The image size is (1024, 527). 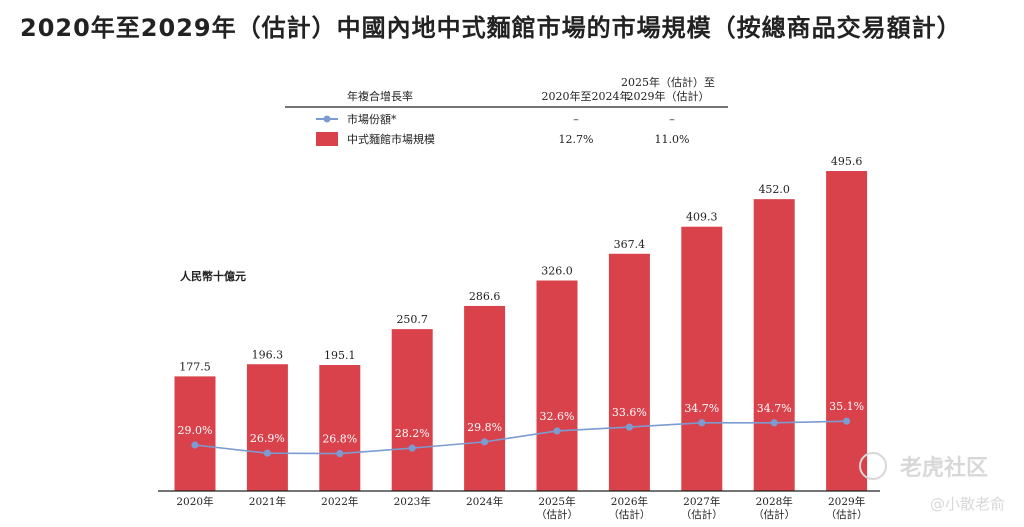 I want to click on legend-col2-header-line2: 2029年（估計）, so click(x=668, y=96).